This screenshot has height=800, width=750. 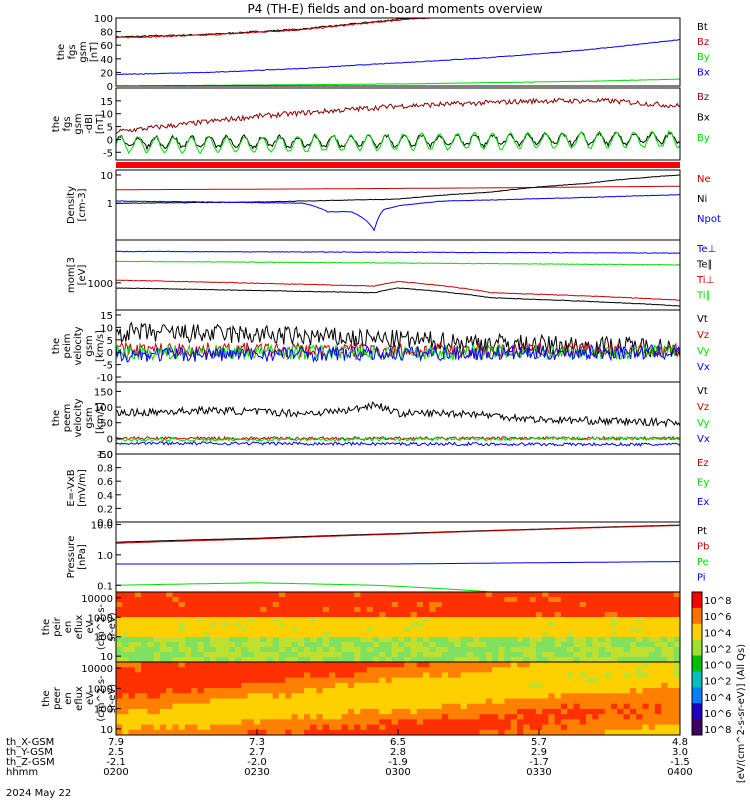 I want to click on y-axis-label-line: [nT], so click(x=100, y=124).